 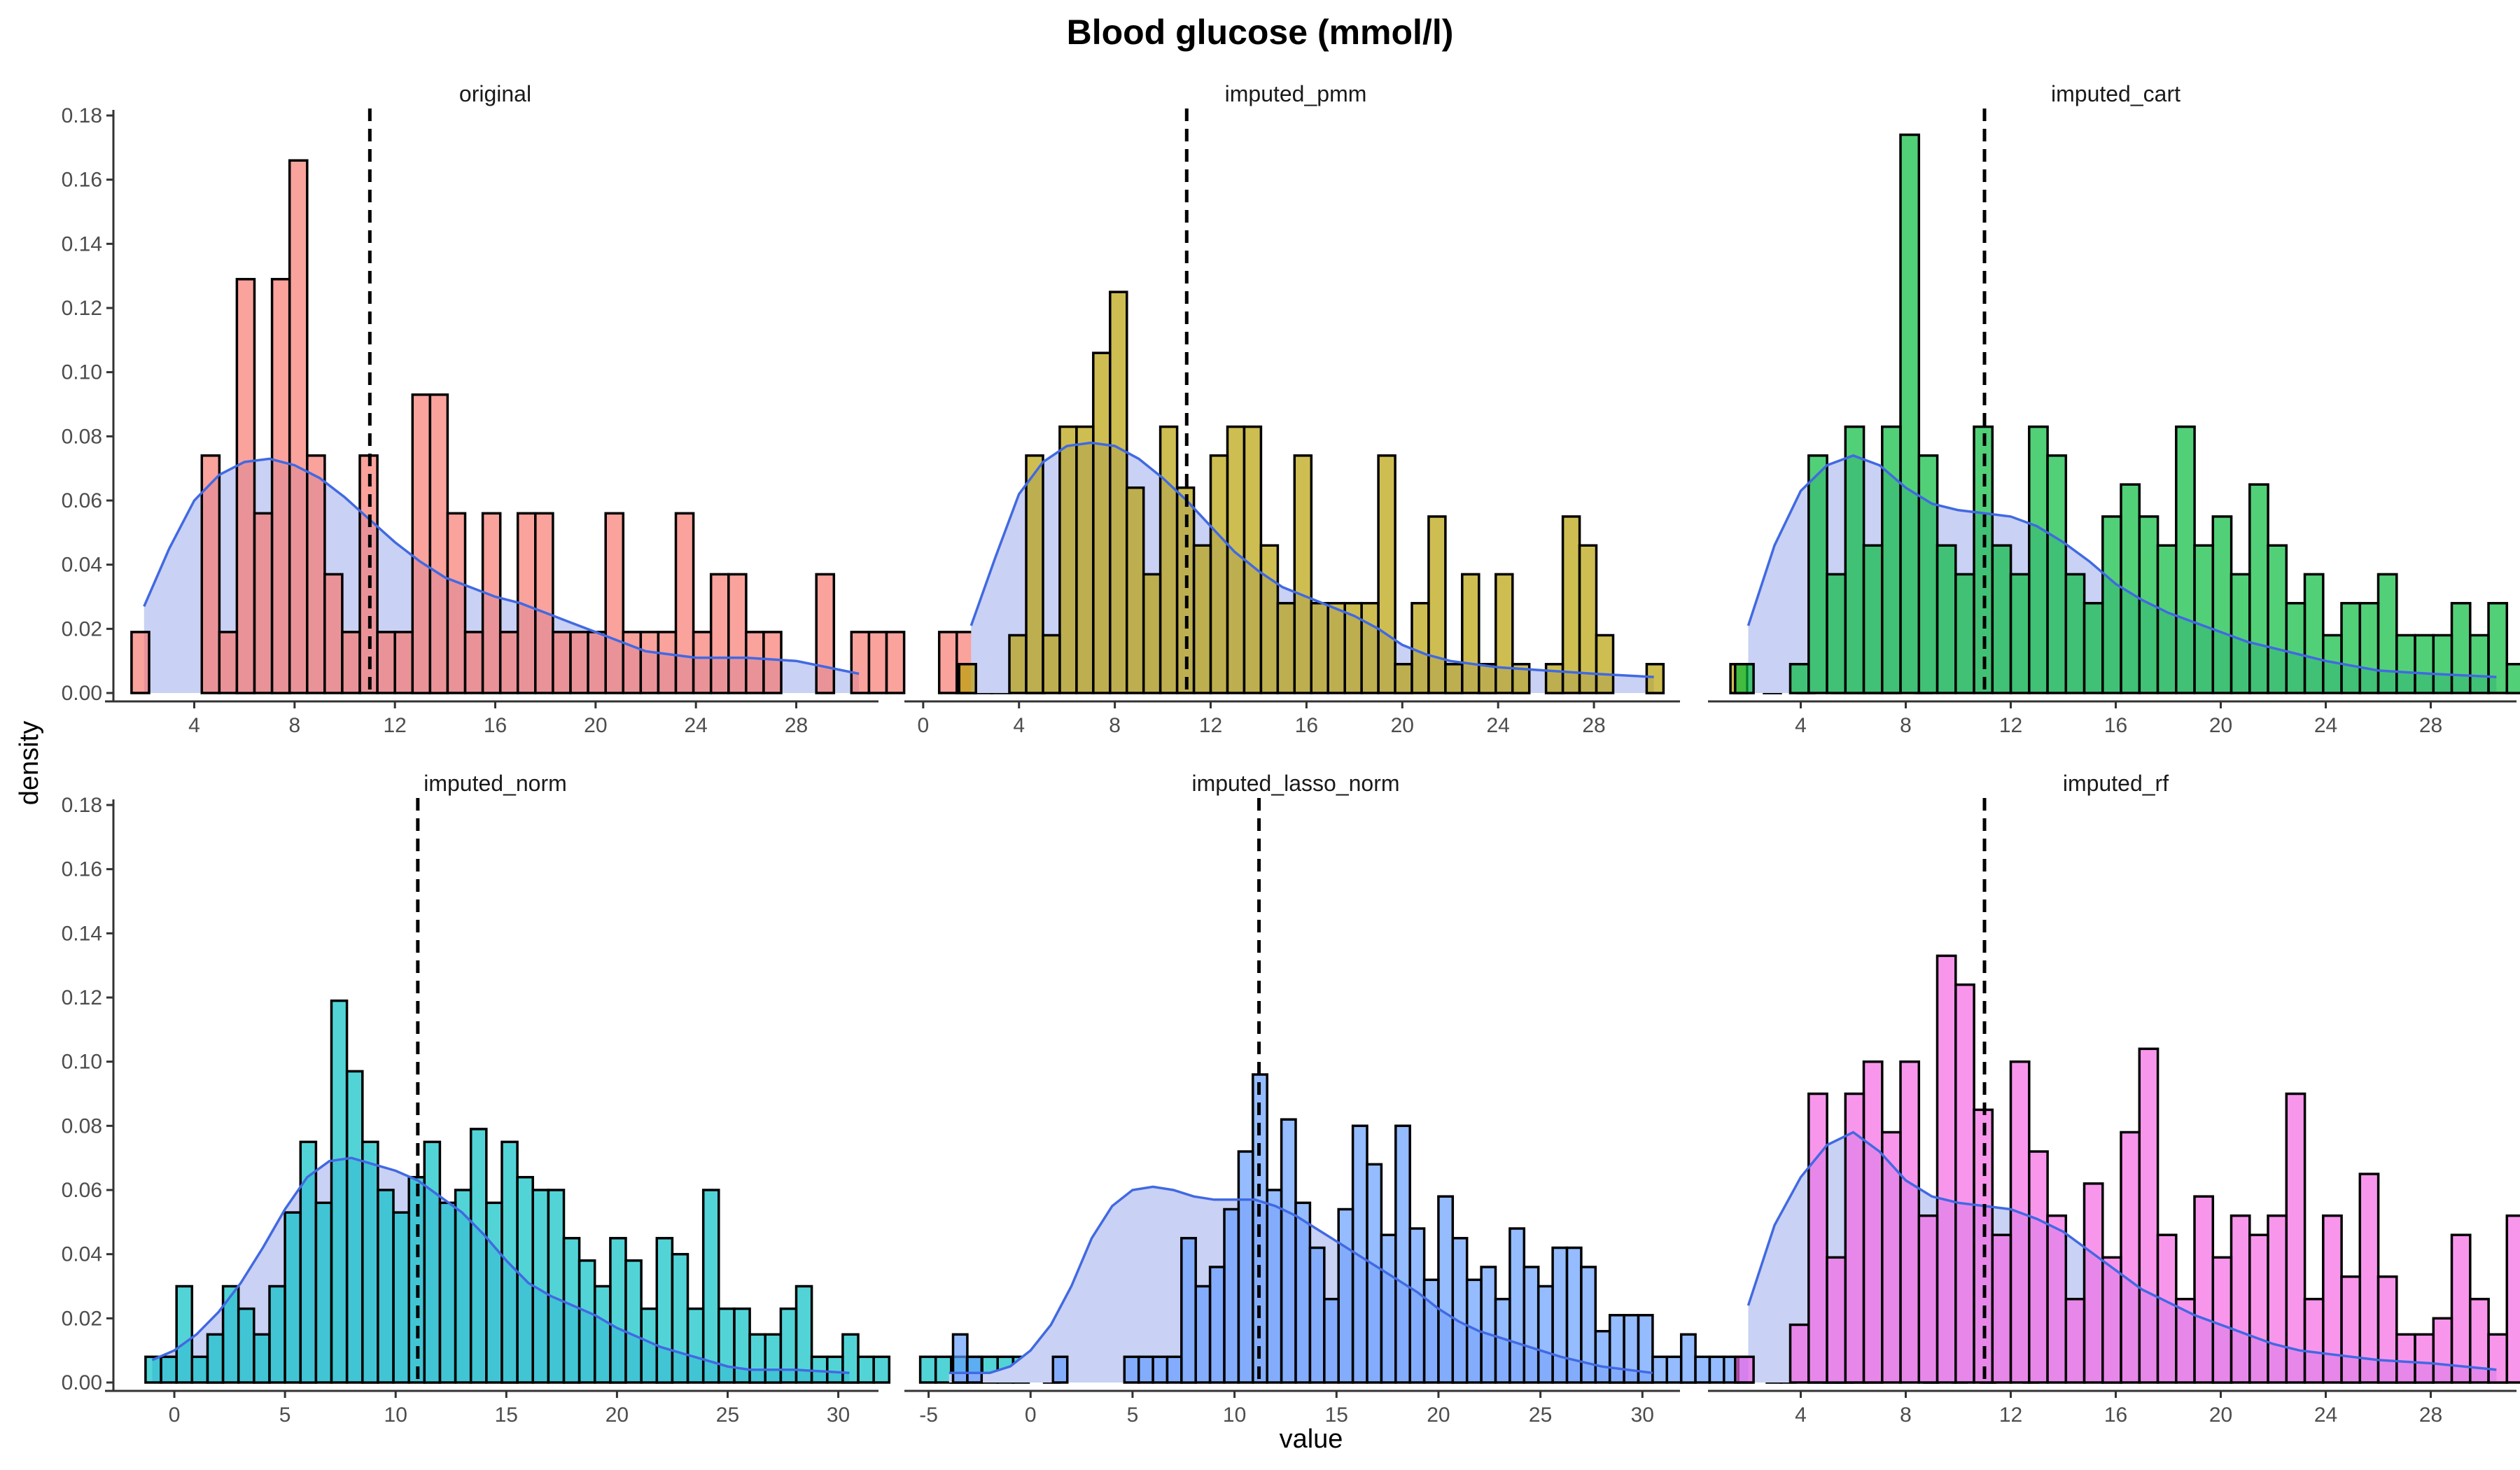 What do you see at coordinates (1234, 1415) in the screenshot?
I see `x-tick-label: 10` at bounding box center [1234, 1415].